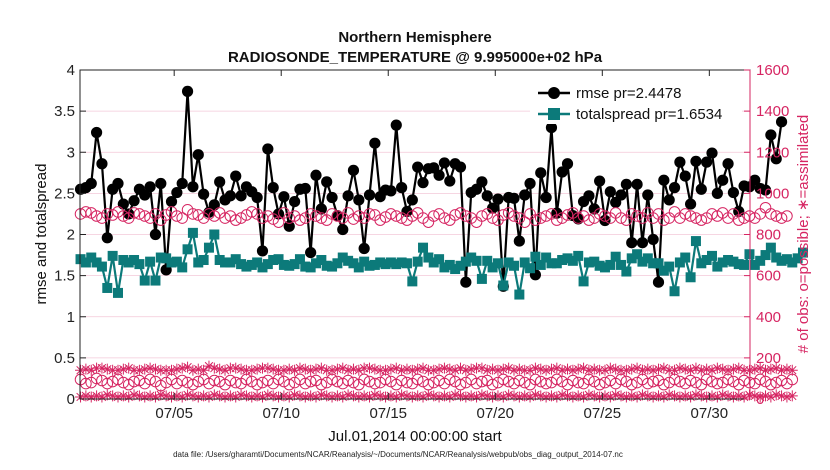 The height and width of the screenshot is (470, 830). I want to click on x-tick-label: 07/20, so click(495, 413).